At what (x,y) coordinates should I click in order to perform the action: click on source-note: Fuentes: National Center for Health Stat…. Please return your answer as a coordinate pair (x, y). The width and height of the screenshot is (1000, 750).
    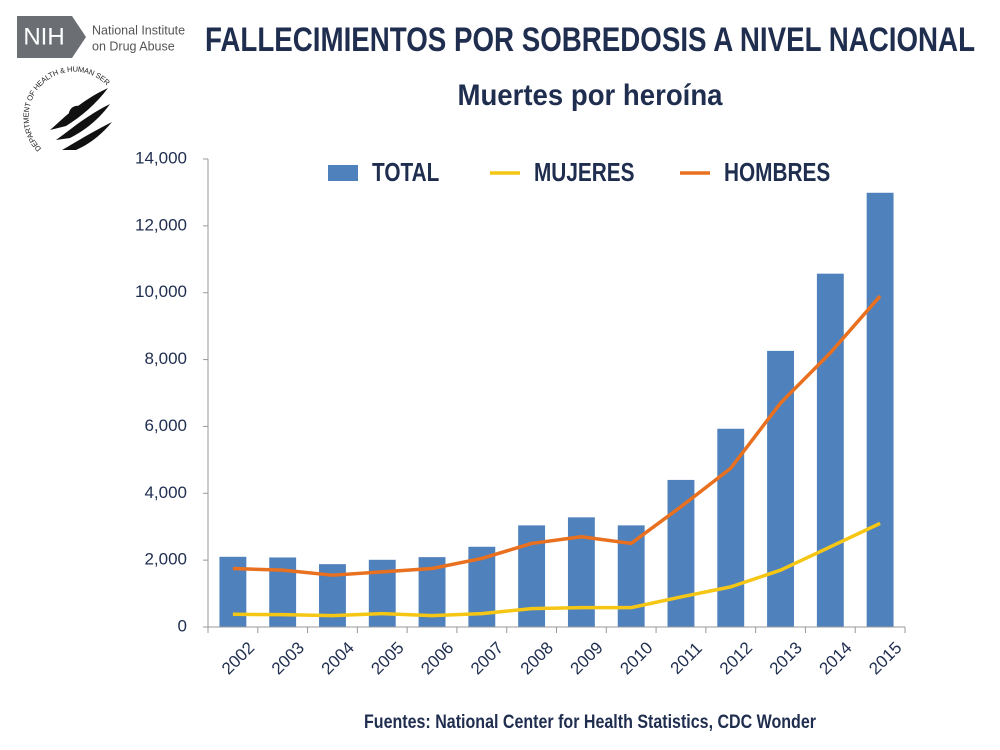
    Looking at the image, I should click on (590, 722).